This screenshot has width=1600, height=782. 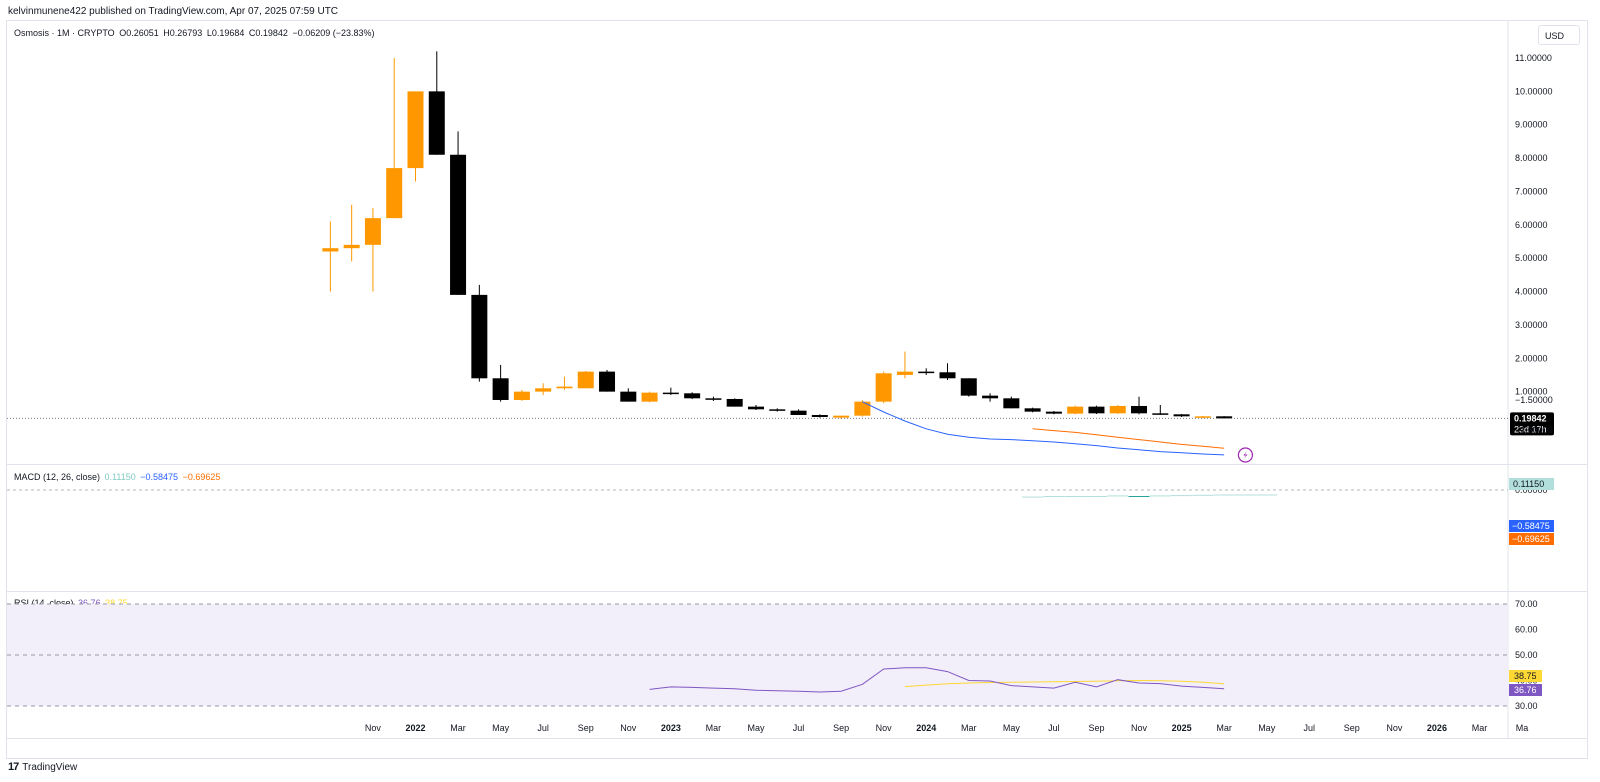 What do you see at coordinates (1531, 258) in the screenshot?
I see `price-tick-label: 5.00000` at bounding box center [1531, 258].